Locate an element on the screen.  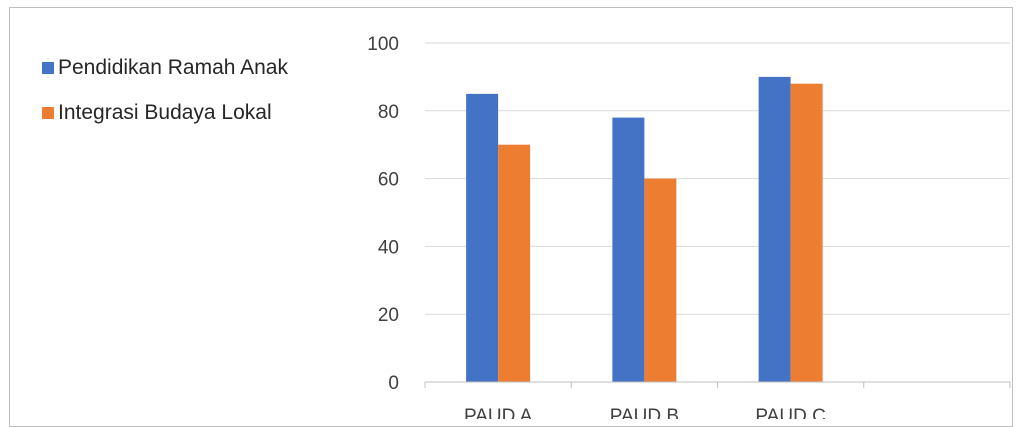
x-tick-label: PAUD C is located at coordinates (790, 412).